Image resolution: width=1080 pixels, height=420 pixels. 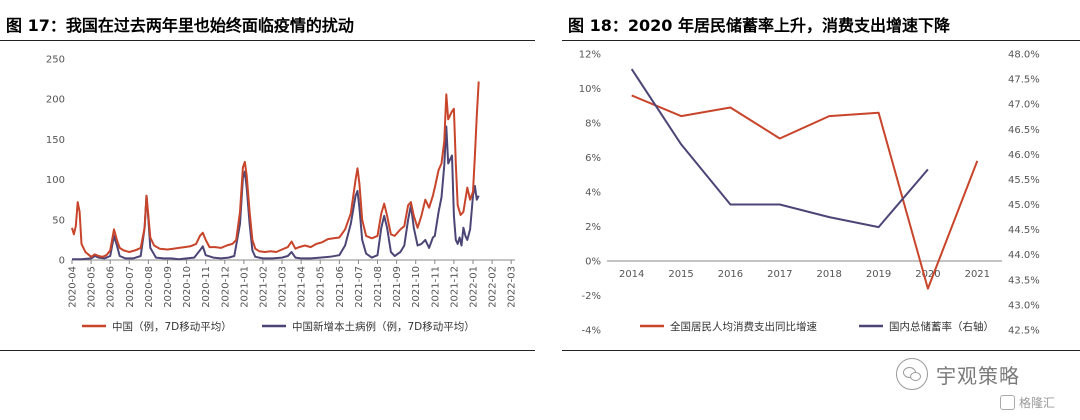 I want to click on legend-label: 中国新增本土病例（例，7D移动平均）, so click(x=383, y=326).